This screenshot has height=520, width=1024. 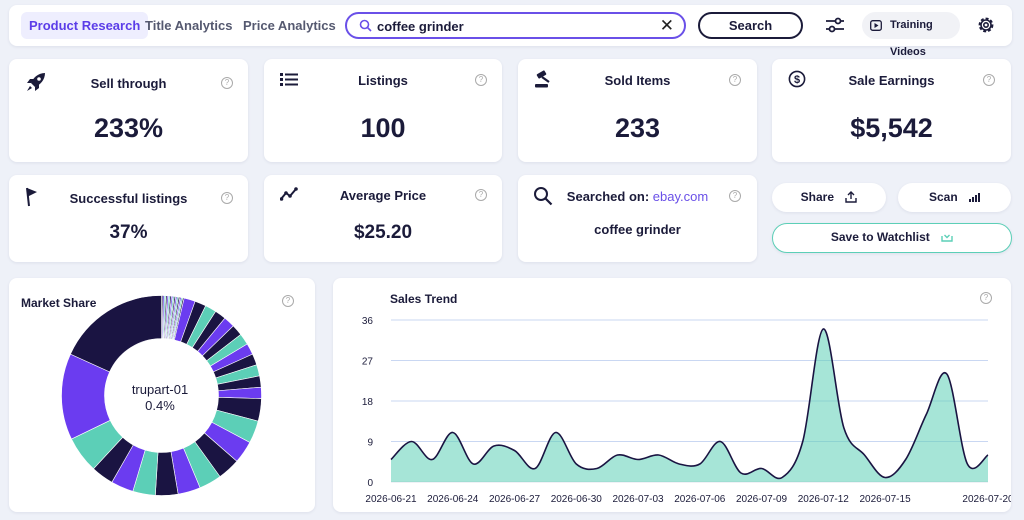 What do you see at coordinates (666, 25) in the screenshot?
I see `clear-search-icon: ✕` at bounding box center [666, 25].